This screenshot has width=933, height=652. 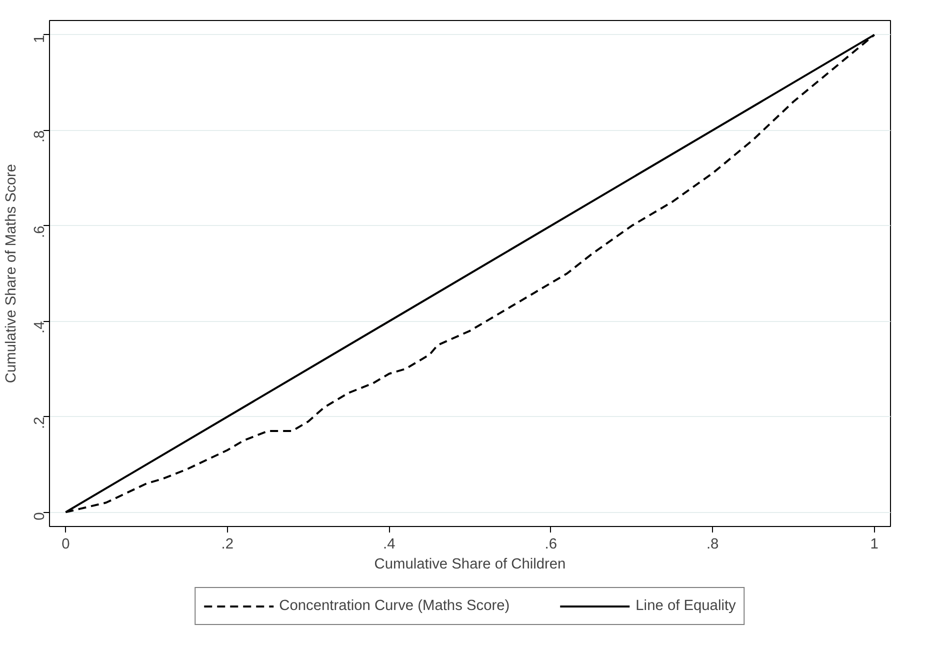 What do you see at coordinates (394, 606) in the screenshot?
I see `legend-label: Concentration Curve (Maths Score)` at bounding box center [394, 606].